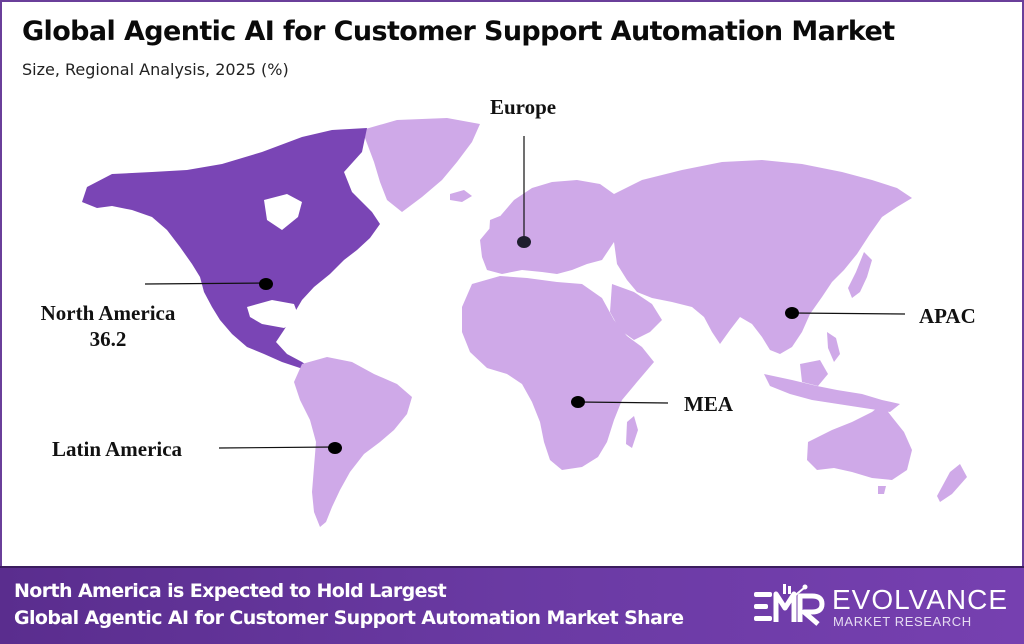 This screenshot has height=644, width=1024. Describe the element at coordinates (848, 313) in the screenshot. I see `apac-leader-line` at that location.